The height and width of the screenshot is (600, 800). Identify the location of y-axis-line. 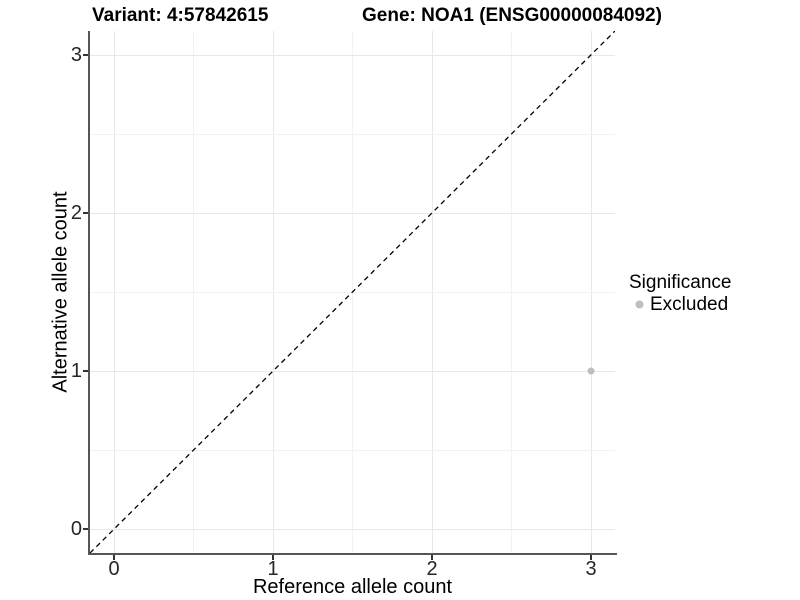
(89, 293).